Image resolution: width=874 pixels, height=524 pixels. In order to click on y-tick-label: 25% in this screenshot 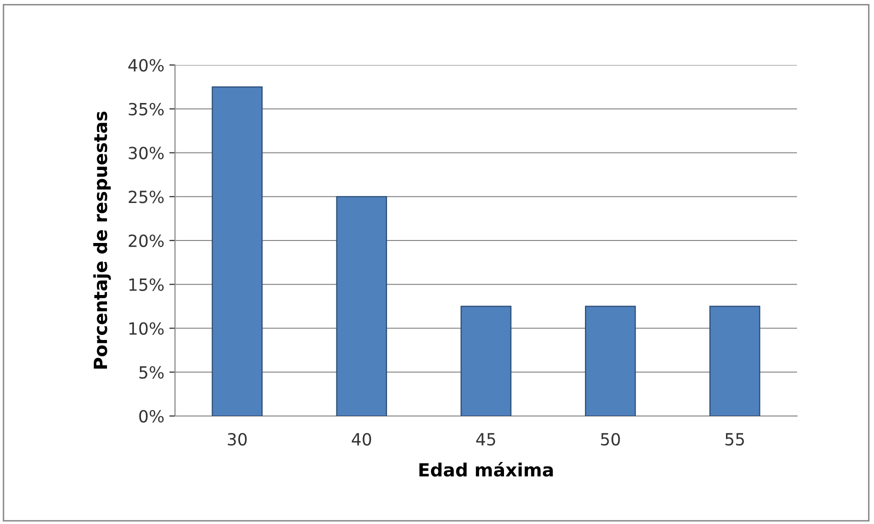, I will do `click(146, 197)`.